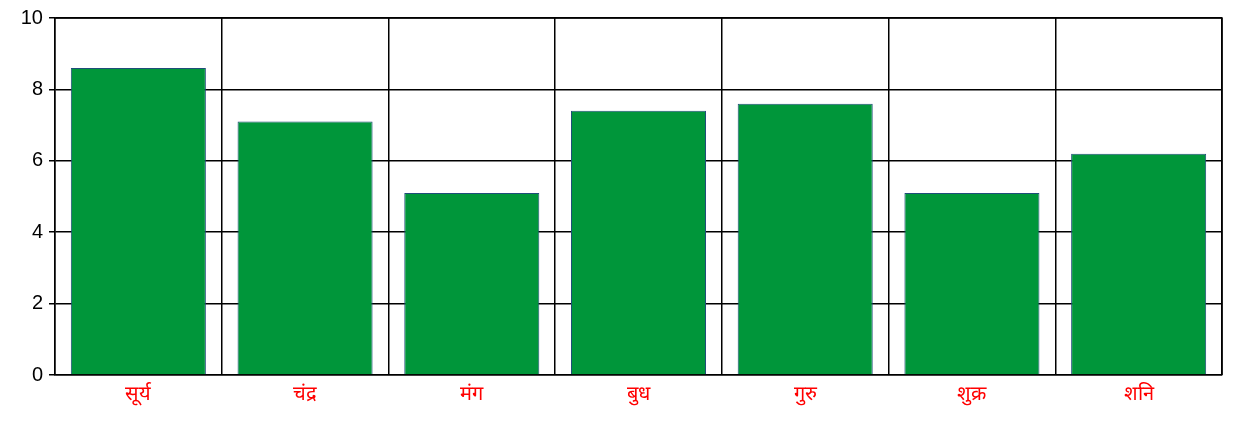 Image resolution: width=1240 pixels, height=423 pixels. I want to click on x-tick-label: गुरु, so click(805, 394).